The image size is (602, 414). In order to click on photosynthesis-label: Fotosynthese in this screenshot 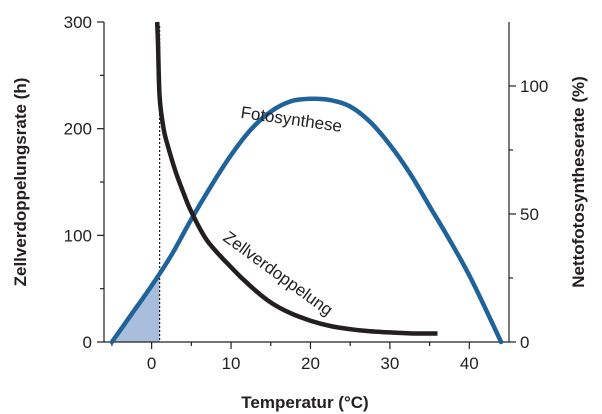, I will do `click(292, 119)`.